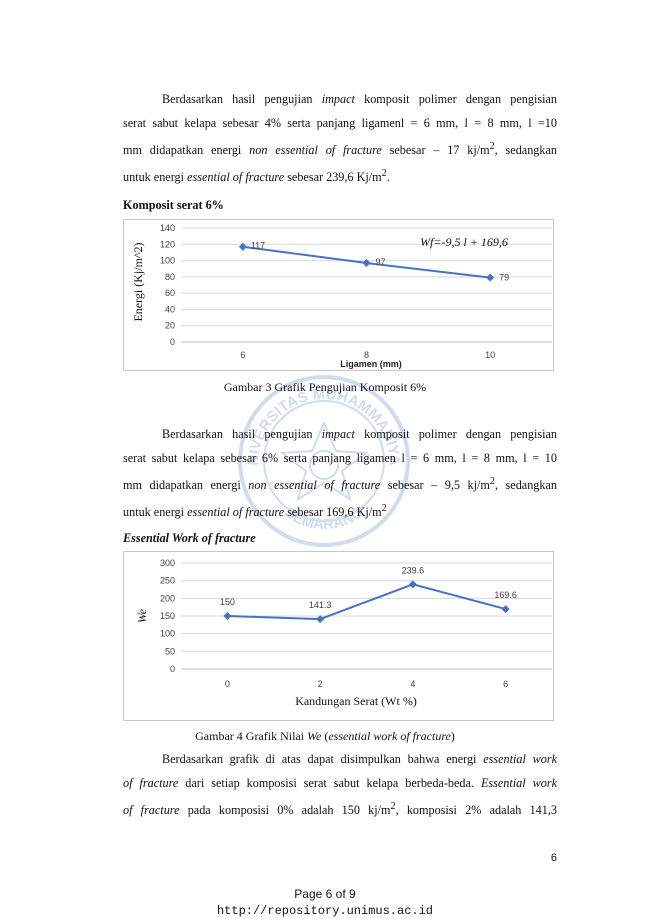 This screenshot has width=650, height=919. I want to click on x-tick-label: 8, so click(366, 355).